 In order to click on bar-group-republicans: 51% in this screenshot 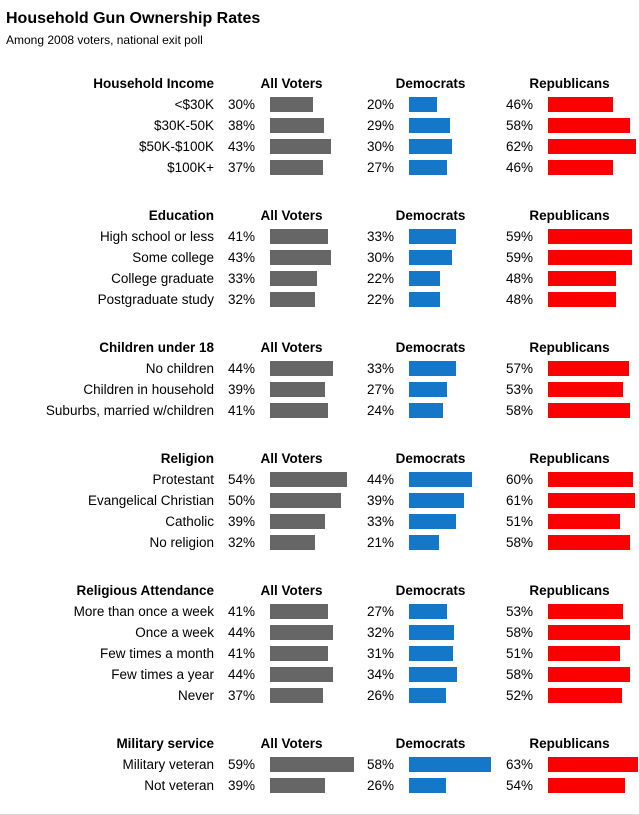, I will do `click(569, 521)`.